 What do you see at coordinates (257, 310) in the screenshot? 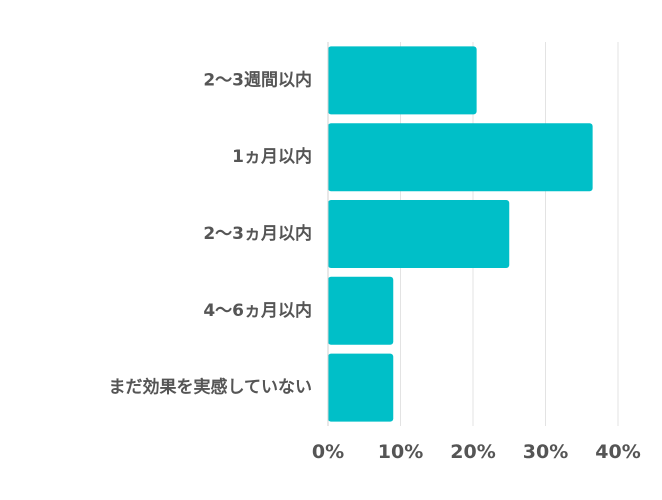
I see `category-label: 4〜6ヵ月以内` at bounding box center [257, 310].